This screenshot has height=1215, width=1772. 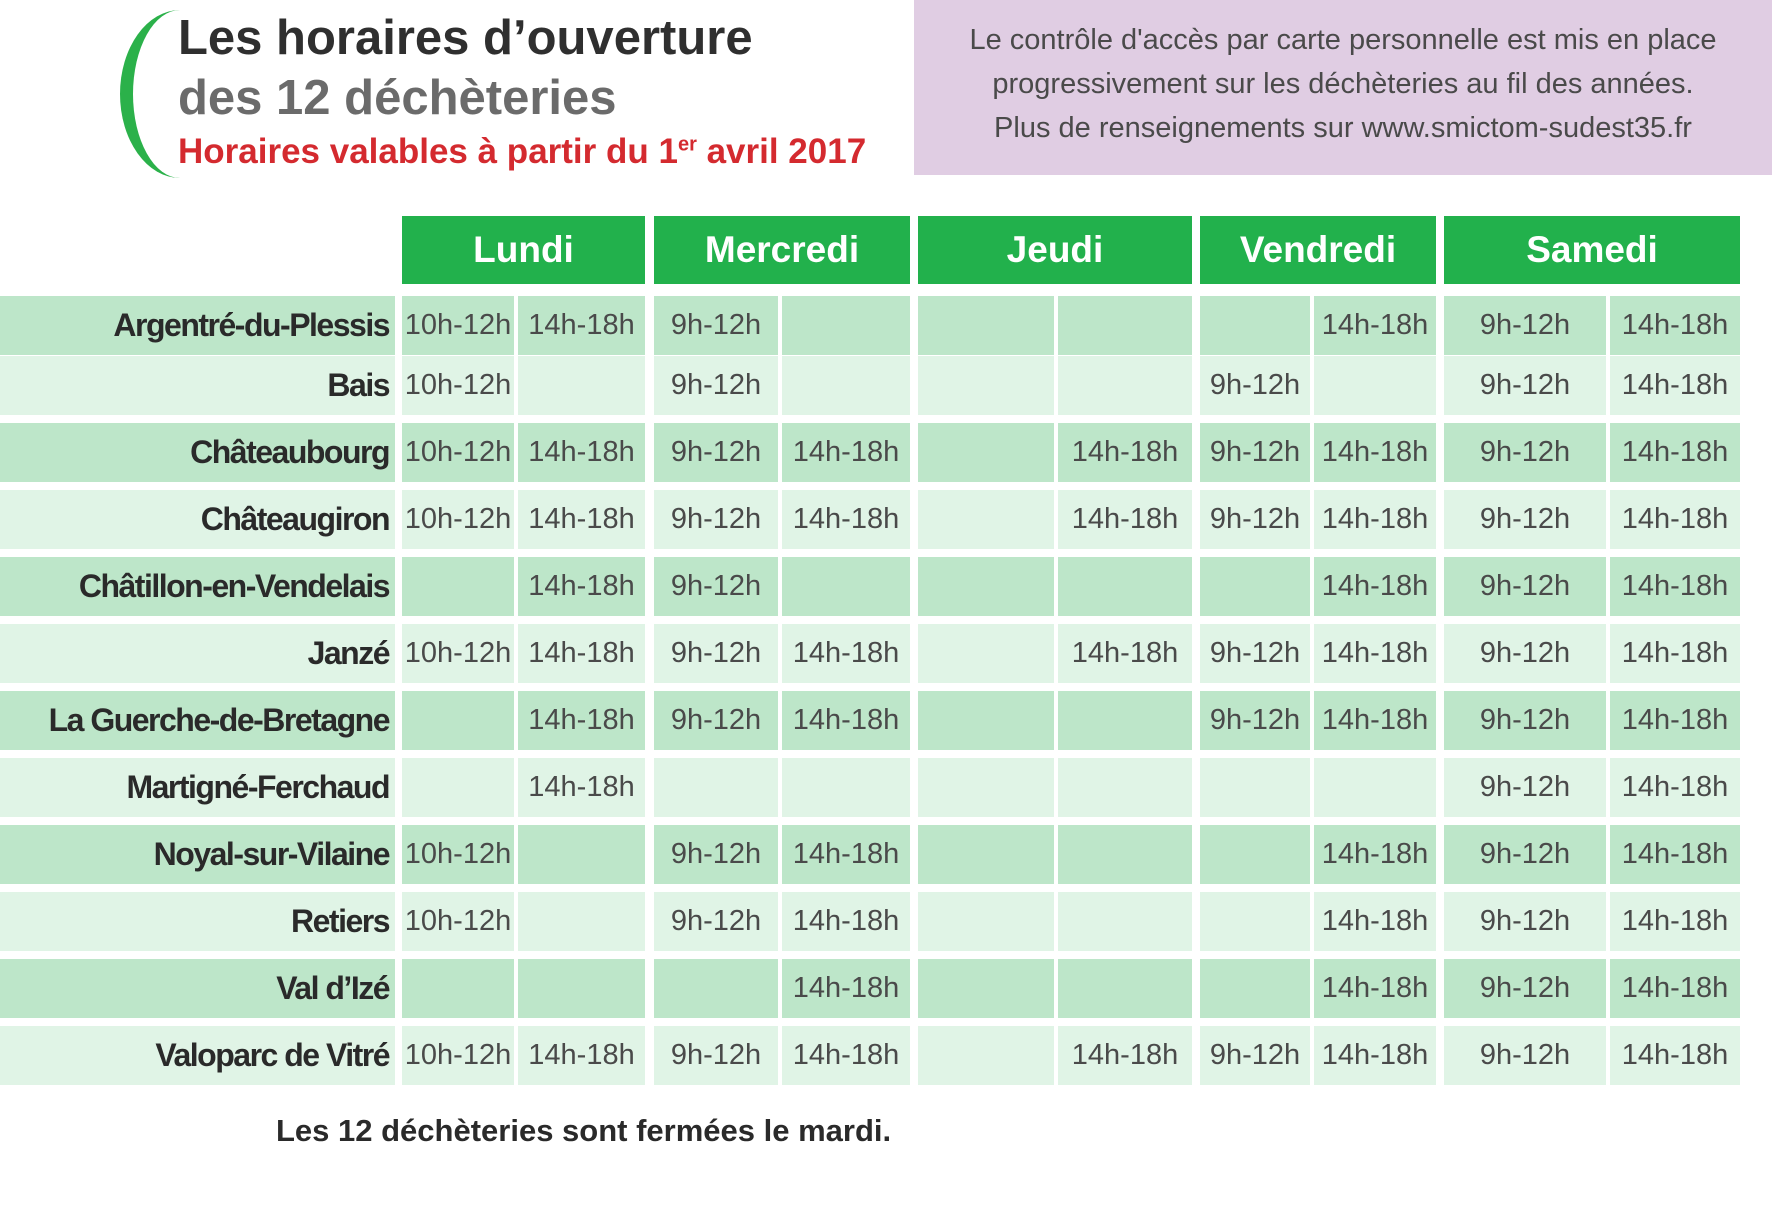 I want to click on page-title: Les horaires d’ouverture, so click(x=465, y=38).